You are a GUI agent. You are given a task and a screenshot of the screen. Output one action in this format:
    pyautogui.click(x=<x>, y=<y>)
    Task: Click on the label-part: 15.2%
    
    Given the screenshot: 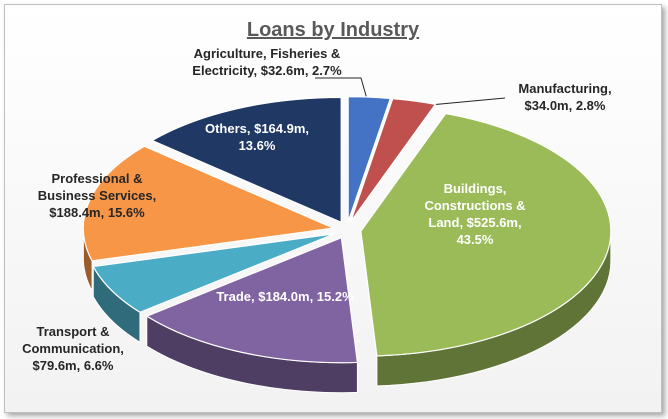 What is the action you would take?
    pyautogui.click(x=335, y=296)
    